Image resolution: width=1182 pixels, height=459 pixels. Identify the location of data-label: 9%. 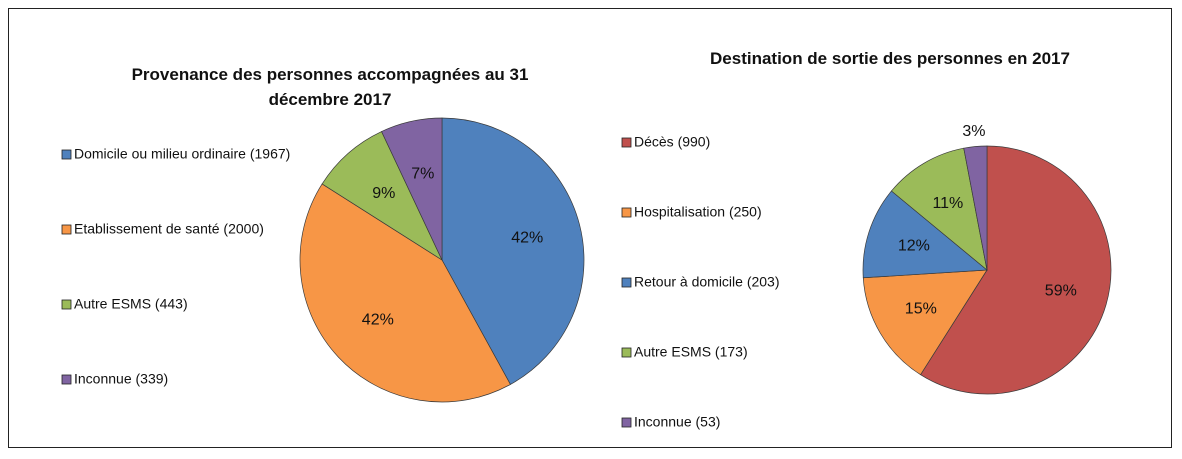
(383, 193).